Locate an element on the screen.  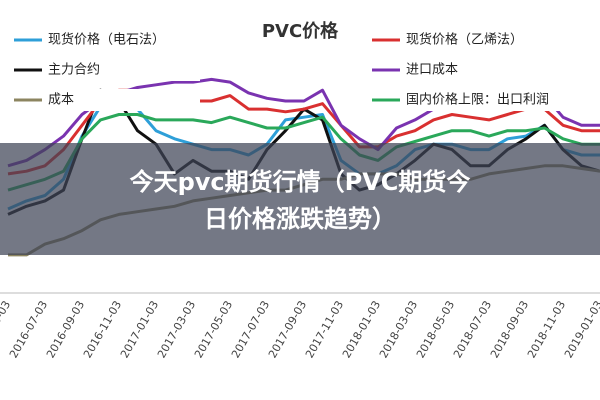
overlay-title: 今天pvc期货行情（PVC期货今 is located at coordinates (300, 182).